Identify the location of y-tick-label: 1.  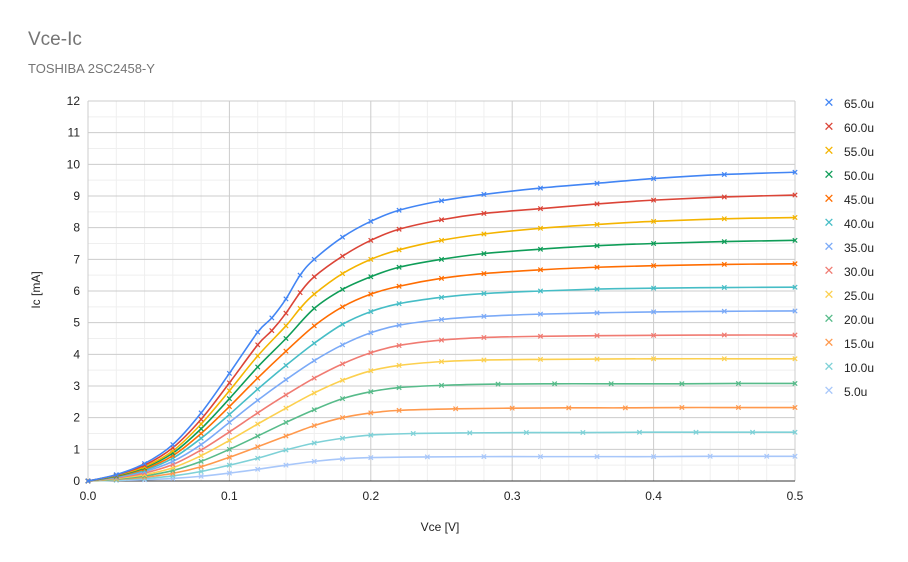
(76, 449).